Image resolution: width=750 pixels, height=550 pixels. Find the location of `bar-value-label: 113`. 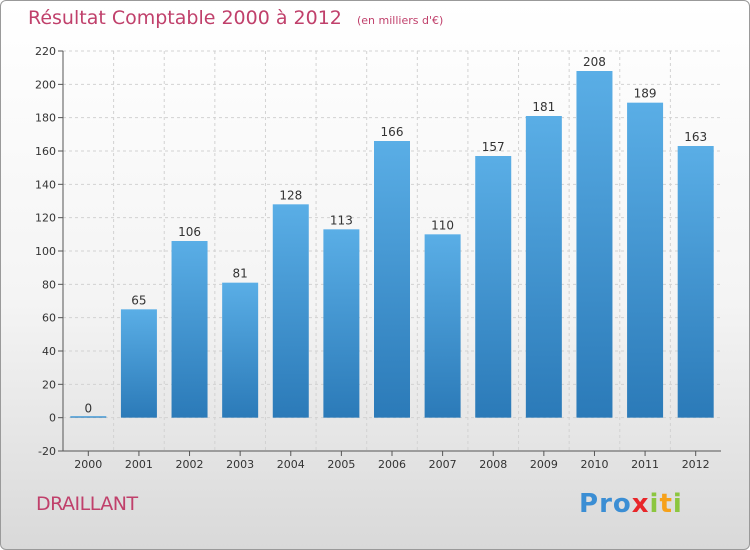

bar-value-label: 113 is located at coordinates (341, 220).